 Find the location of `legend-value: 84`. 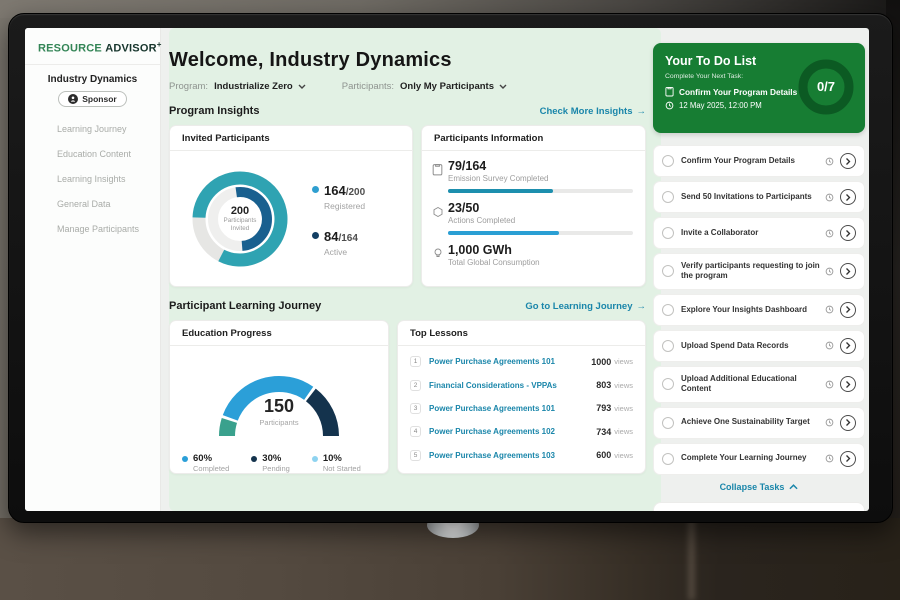

legend-value: 84 is located at coordinates (331, 236).